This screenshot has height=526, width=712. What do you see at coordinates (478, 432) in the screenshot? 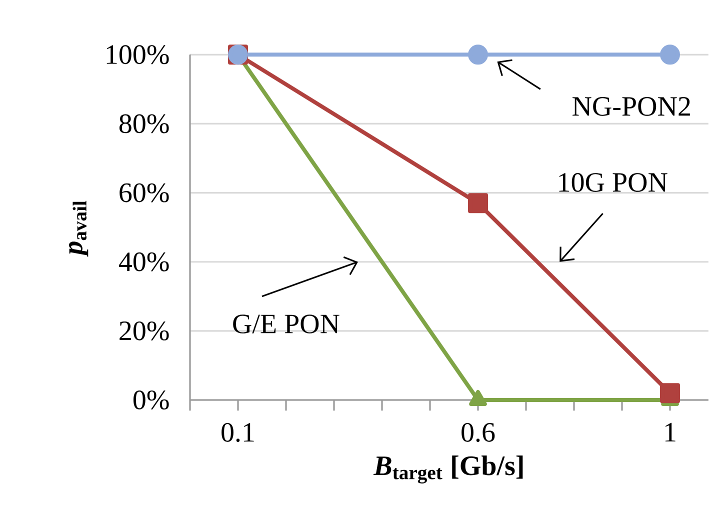
I see `x-tick-label: 0.6` at bounding box center [478, 432].